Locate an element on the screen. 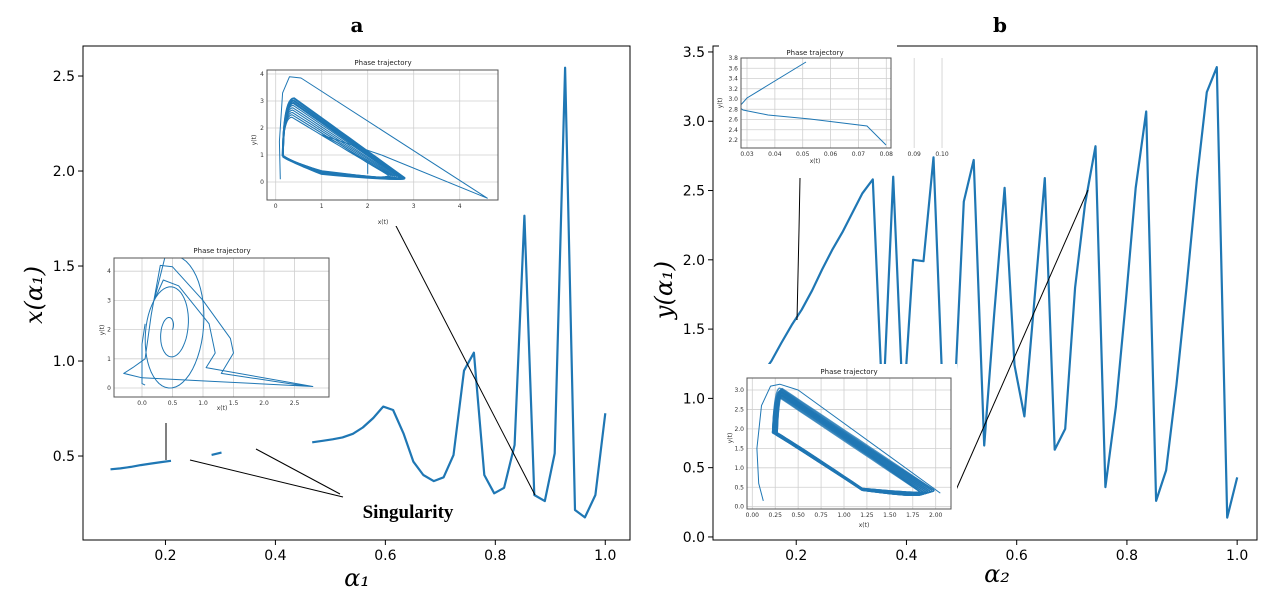 The height and width of the screenshot is (612, 1280). inset-y-tick-label: 0.0 is located at coordinates (739, 507).